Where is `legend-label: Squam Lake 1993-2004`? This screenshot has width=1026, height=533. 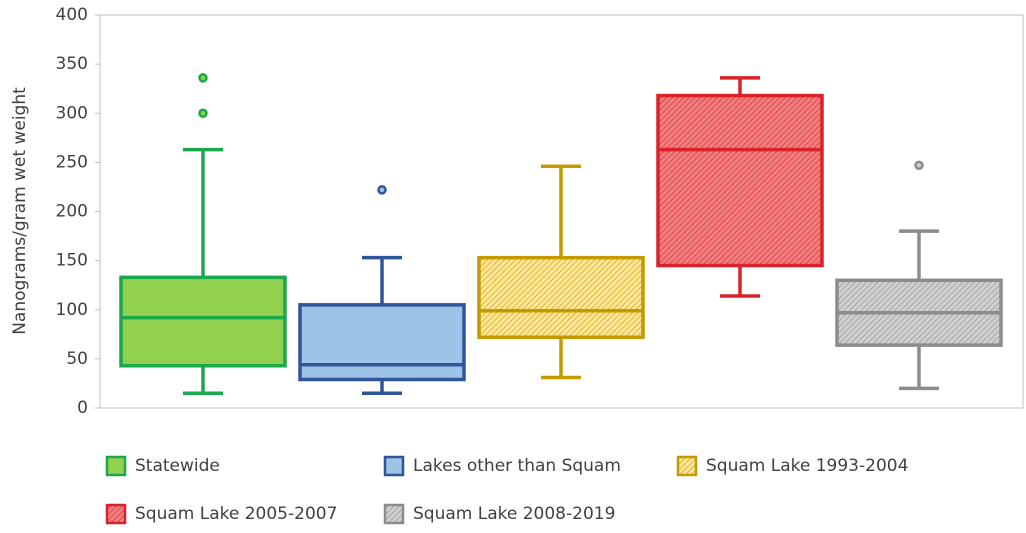
legend-label: Squam Lake 1993-2004 is located at coordinates (807, 466).